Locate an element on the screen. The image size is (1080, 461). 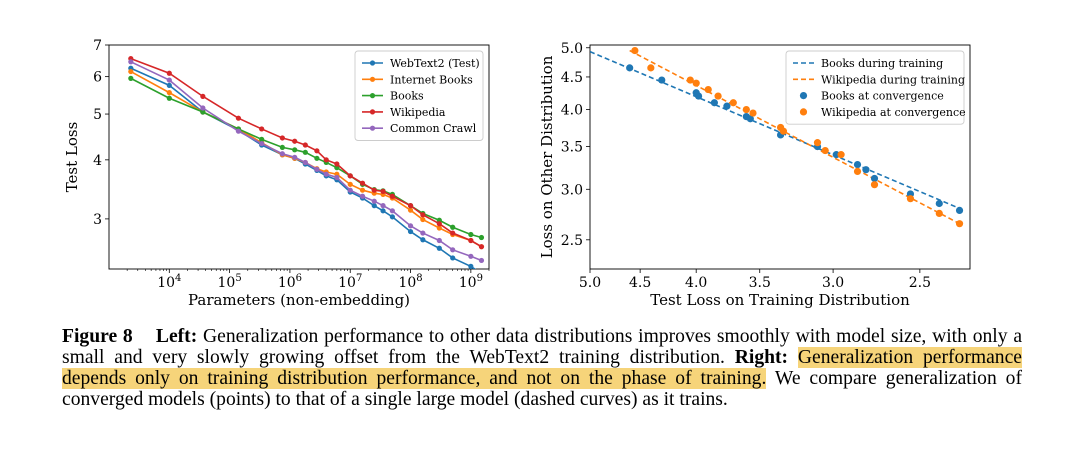
plot-area is located at coordinates (777, 137).